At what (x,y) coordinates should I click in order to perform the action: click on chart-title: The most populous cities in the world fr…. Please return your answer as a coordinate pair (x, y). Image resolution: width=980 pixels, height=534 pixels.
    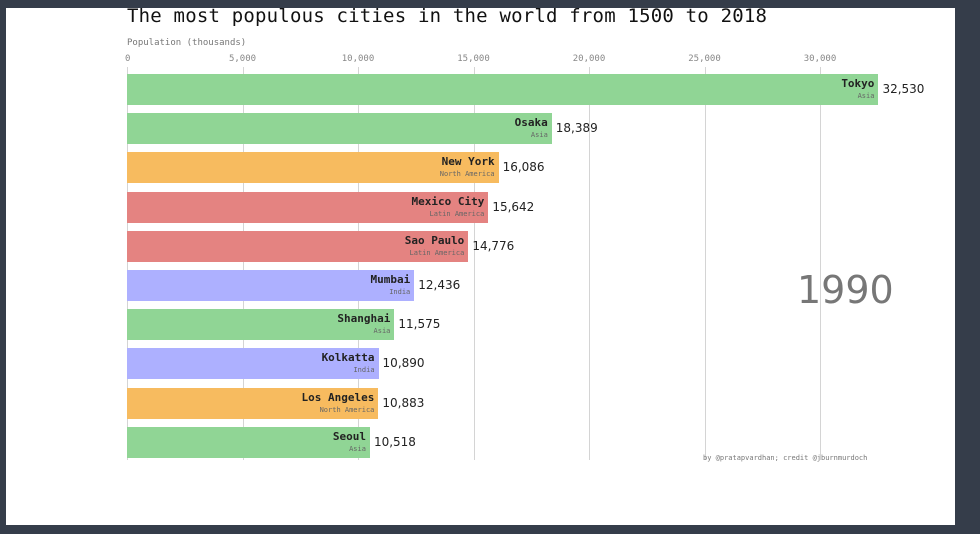
    Looking at the image, I should click on (447, 16).